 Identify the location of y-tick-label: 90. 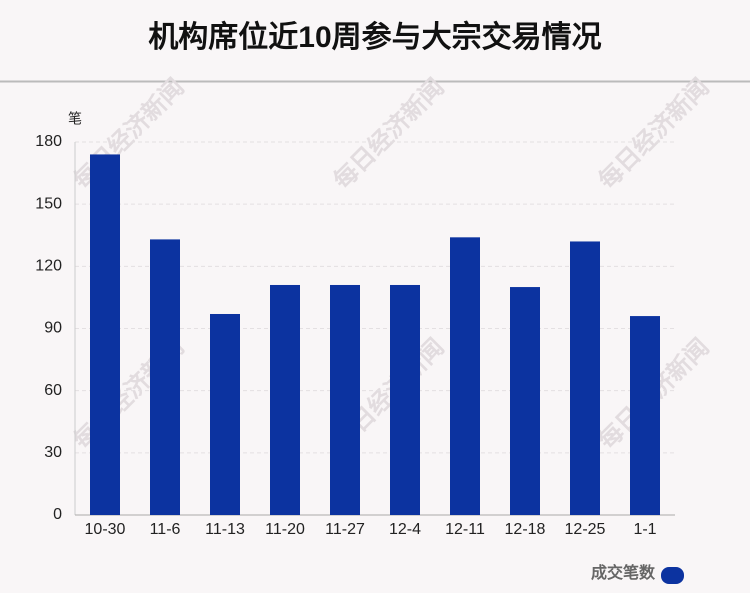
(53, 328).